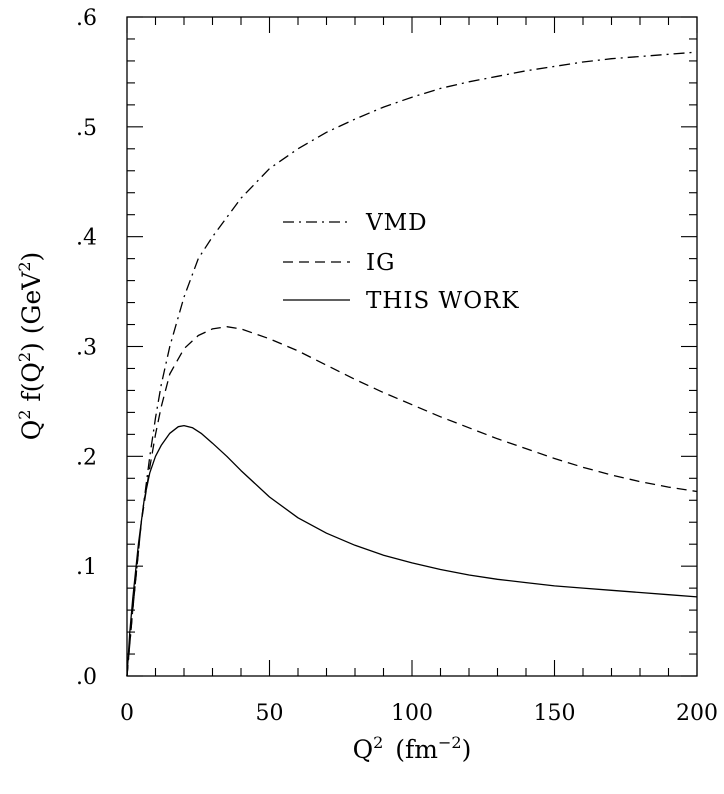  What do you see at coordinates (401, 262) in the screenshot?
I see `legend: VMD IG THIS WORK` at bounding box center [401, 262].